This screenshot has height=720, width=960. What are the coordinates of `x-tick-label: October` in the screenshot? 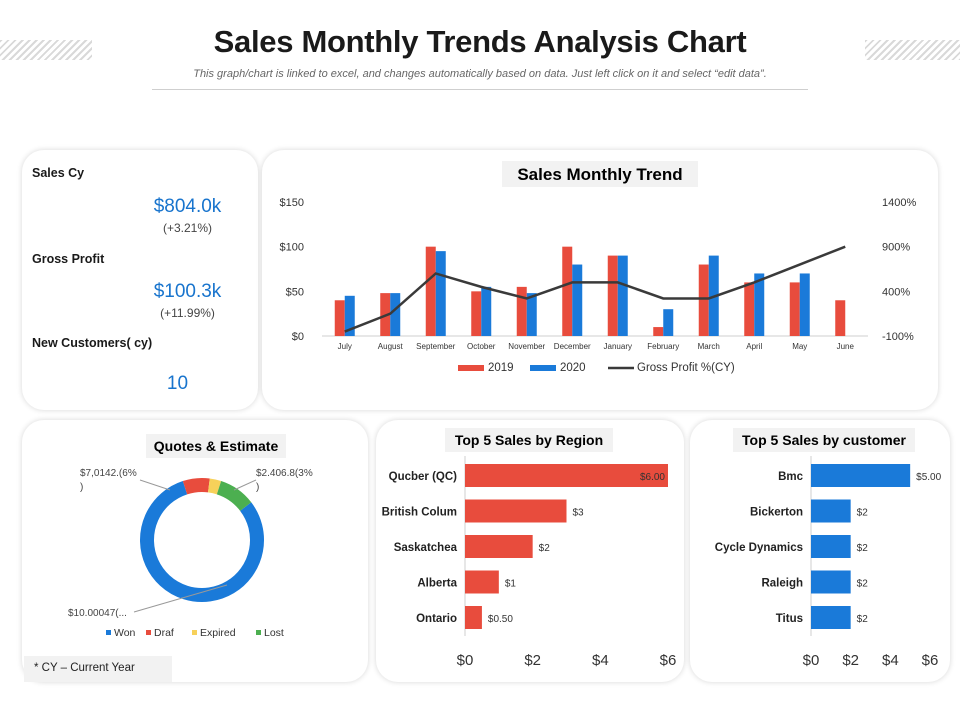 It's located at (481, 346).